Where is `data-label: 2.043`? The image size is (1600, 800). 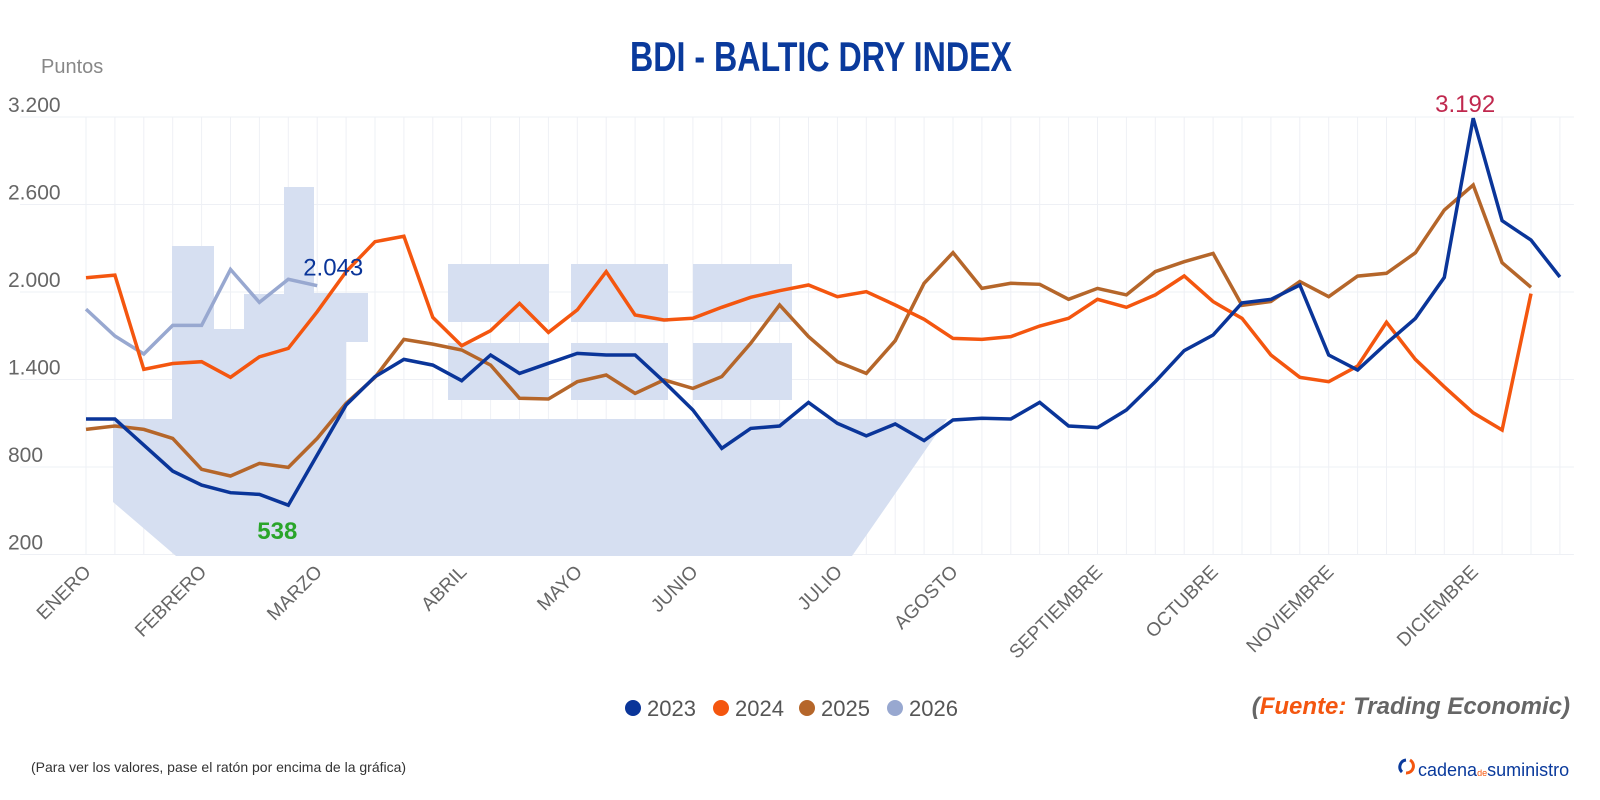 data-label: 2.043 is located at coordinates (333, 268).